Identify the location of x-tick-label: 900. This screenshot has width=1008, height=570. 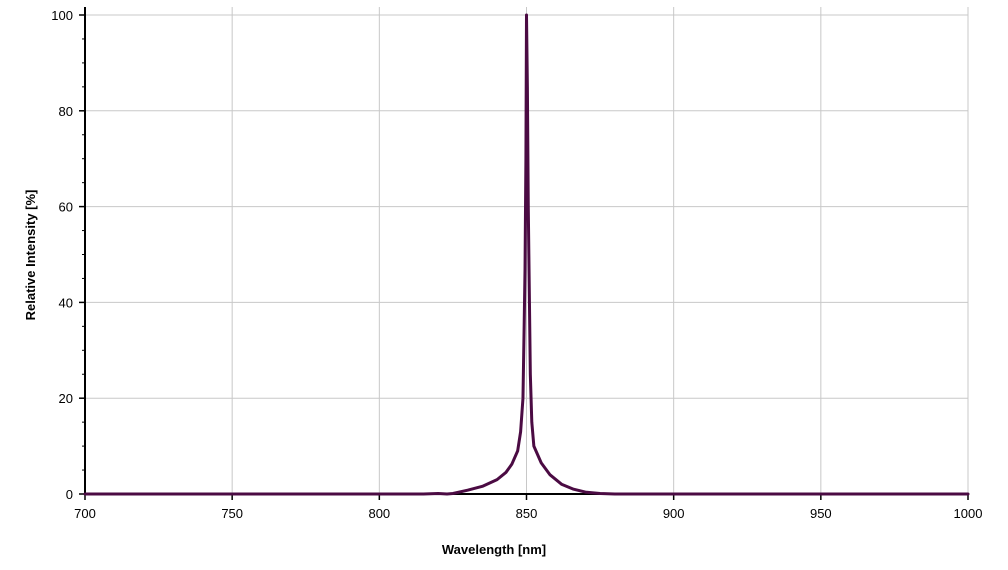
(674, 513).